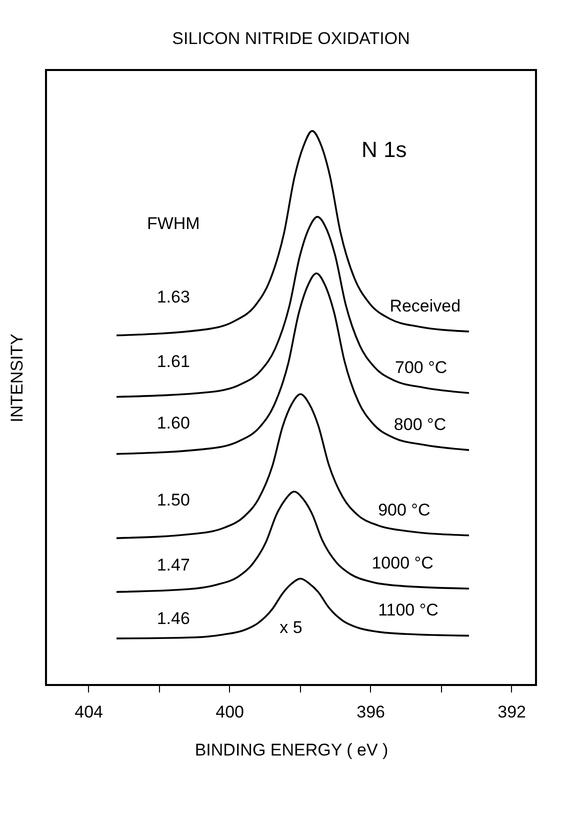 The height and width of the screenshot is (821, 564). Describe the element at coordinates (291, 750) in the screenshot. I see `x-axis-title: BINDING ENERGY ( eV )` at that location.